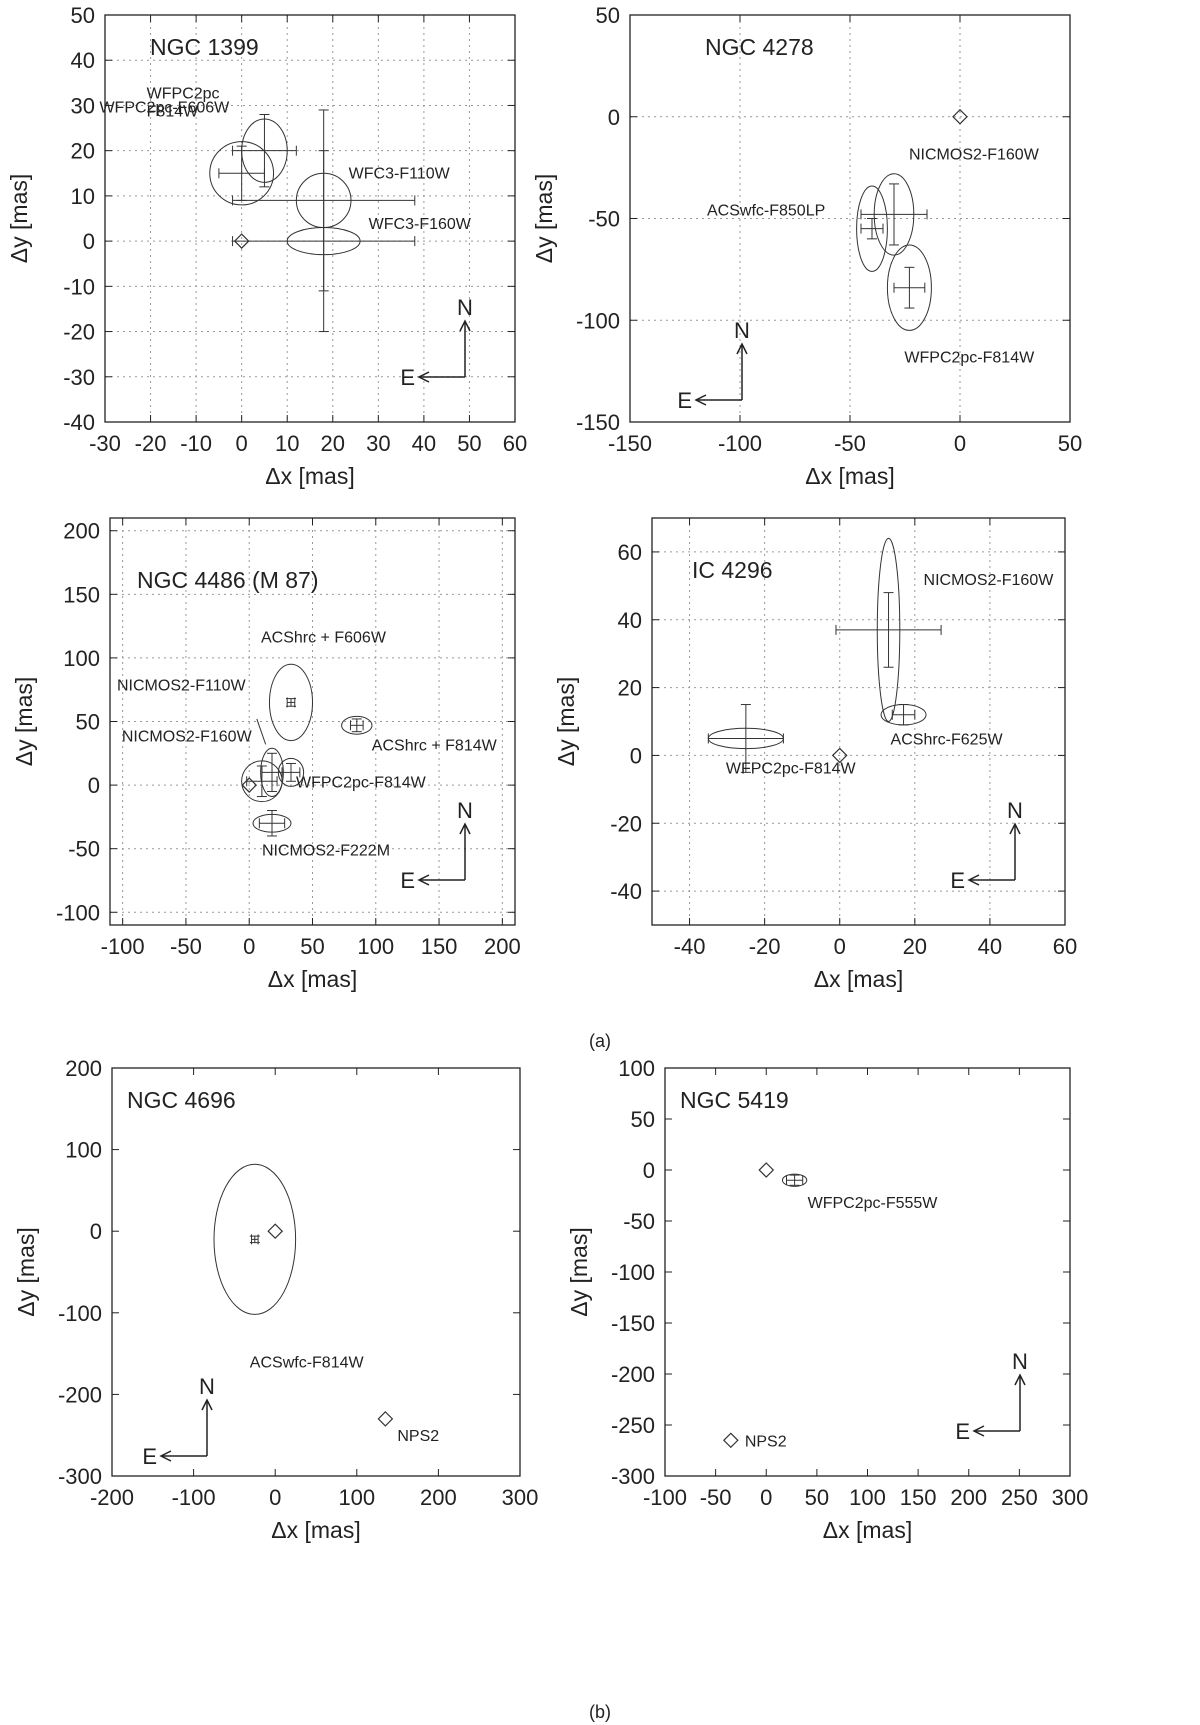  What do you see at coordinates (942, 726) in the screenshot?
I see `measurement-acshrc-f625w: ACShrc-F625W` at bounding box center [942, 726].